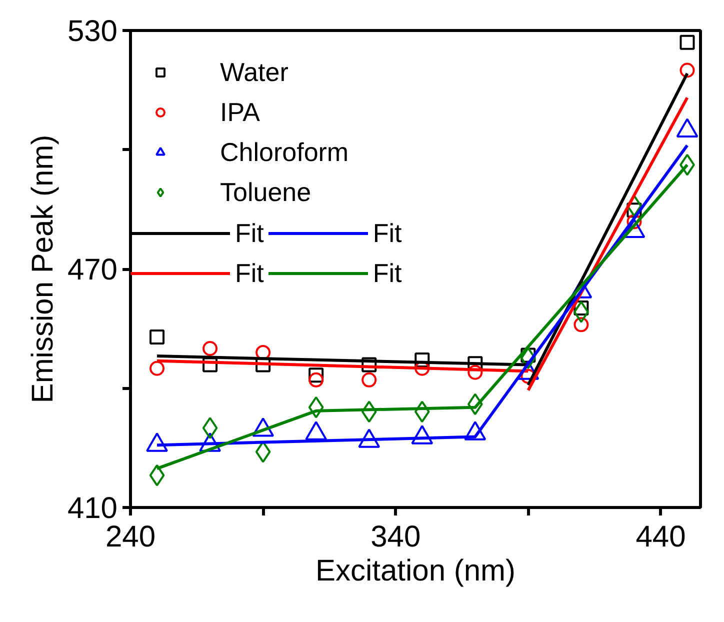 This screenshot has width=724, height=622. I want to click on legend-label: Toluene, so click(266, 192).